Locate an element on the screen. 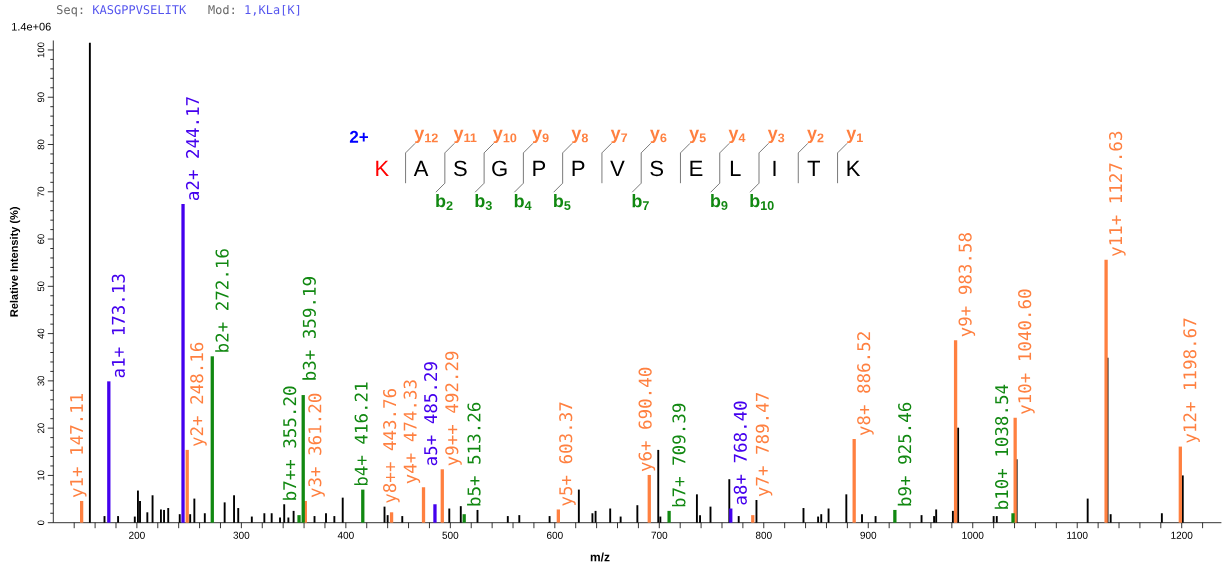 The image size is (1227, 571). annotation: y$_{2}$ is located at coordinates (815, 136).